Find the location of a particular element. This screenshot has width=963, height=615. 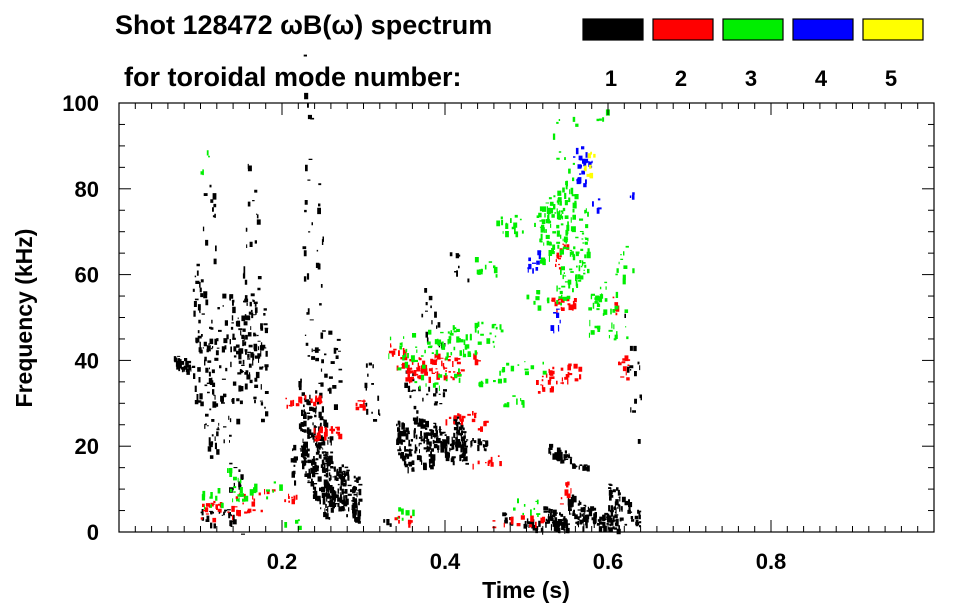

x-tick-label: 0.4 is located at coordinates (445, 561).